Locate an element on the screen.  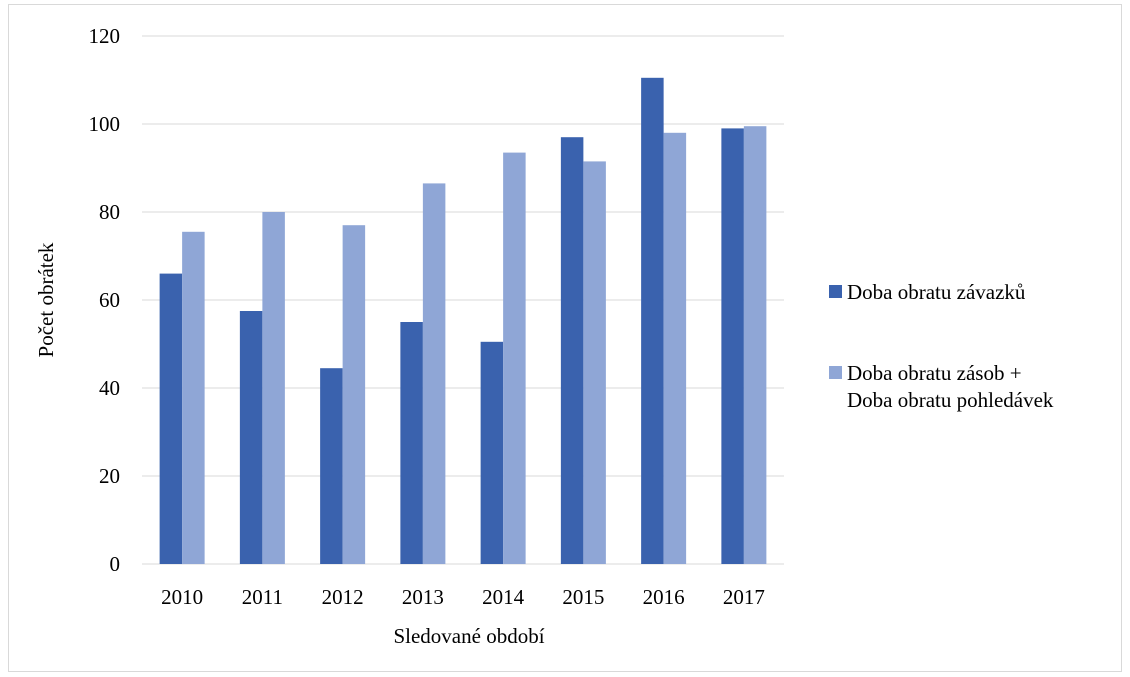
x-tick-label: 2011 is located at coordinates (262, 597).